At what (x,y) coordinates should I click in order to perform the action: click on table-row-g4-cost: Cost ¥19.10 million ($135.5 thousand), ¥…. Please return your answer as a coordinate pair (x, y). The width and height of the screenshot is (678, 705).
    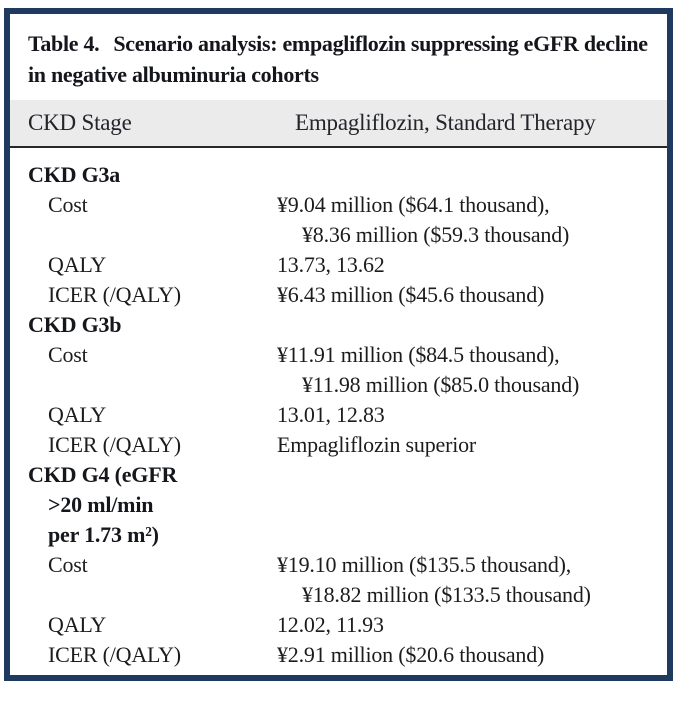
    Looking at the image, I should click on (341, 580).